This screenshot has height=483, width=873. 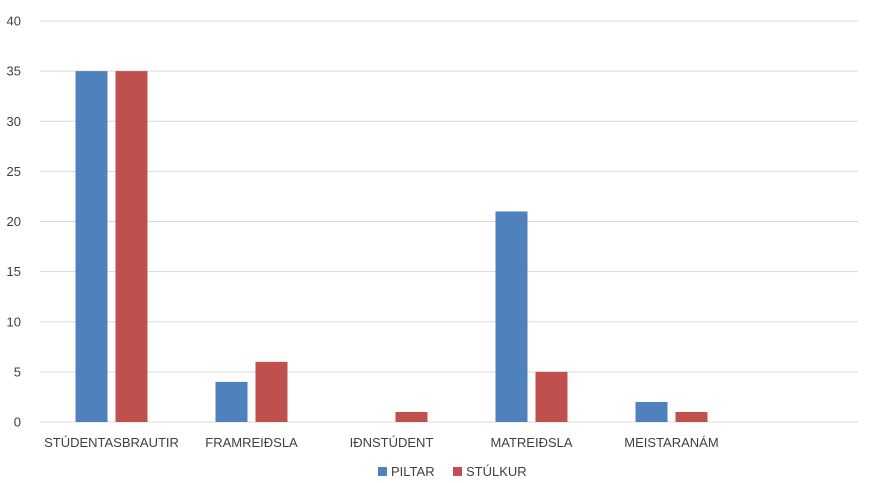 What do you see at coordinates (17, 371) in the screenshot?
I see `y-tick-label: 5` at bounding box center [17, 371].